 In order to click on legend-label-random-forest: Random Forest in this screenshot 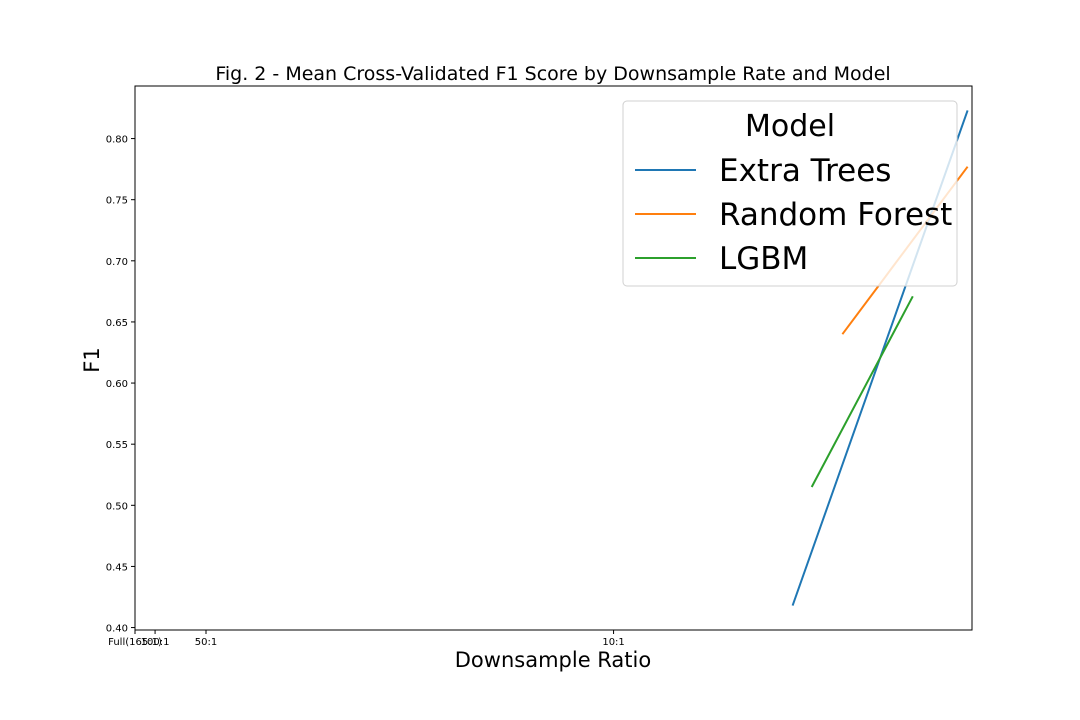, I will do `click(835, 215)`.